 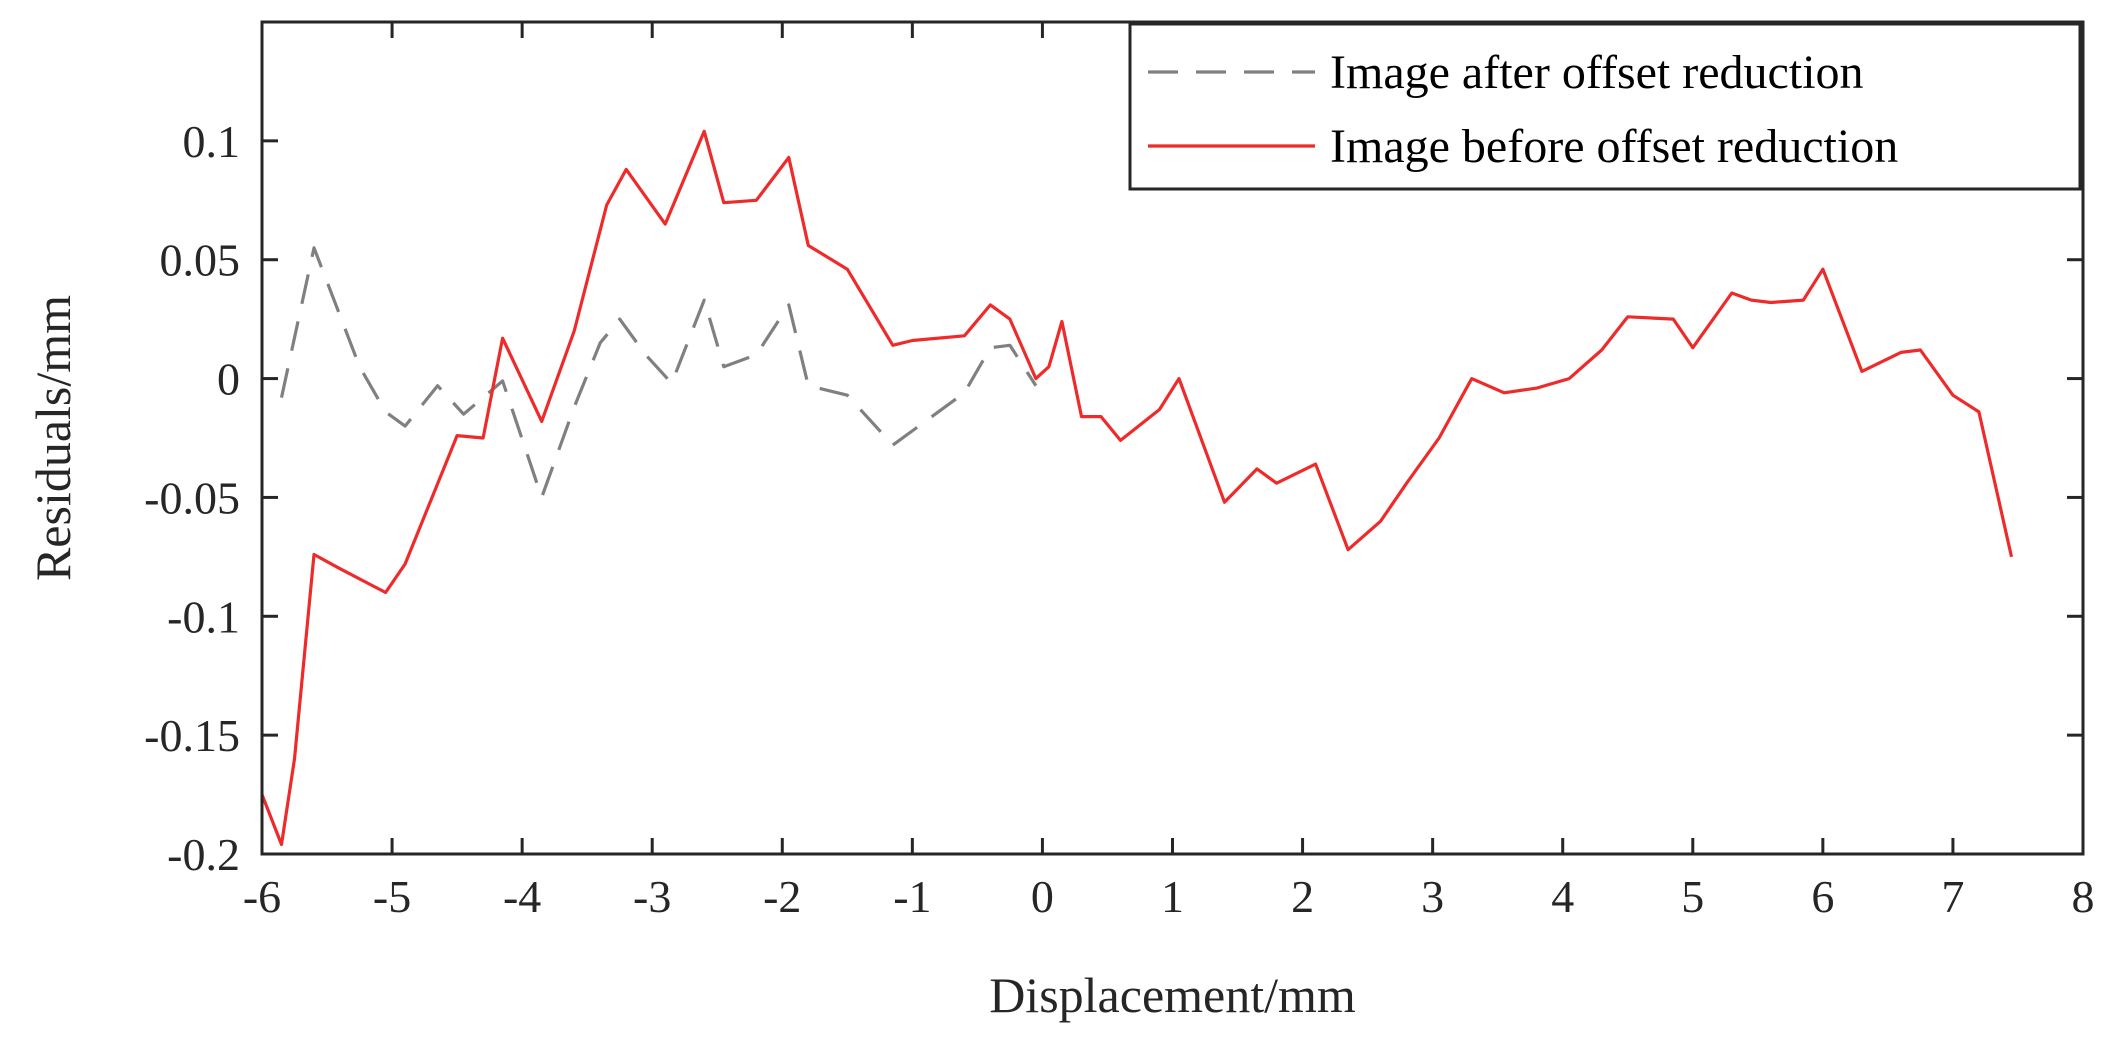 I want to click on x-tick-label: -5, so click(x=392, y=896).